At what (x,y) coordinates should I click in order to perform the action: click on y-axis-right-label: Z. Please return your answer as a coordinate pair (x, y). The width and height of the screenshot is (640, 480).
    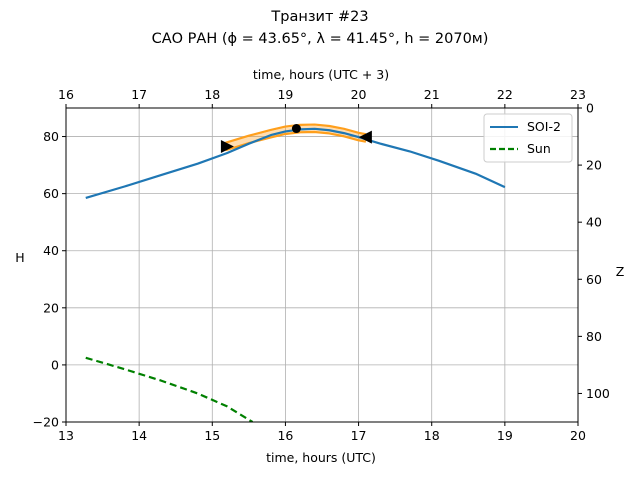
    Looking at the image, I should click on (620, 271).